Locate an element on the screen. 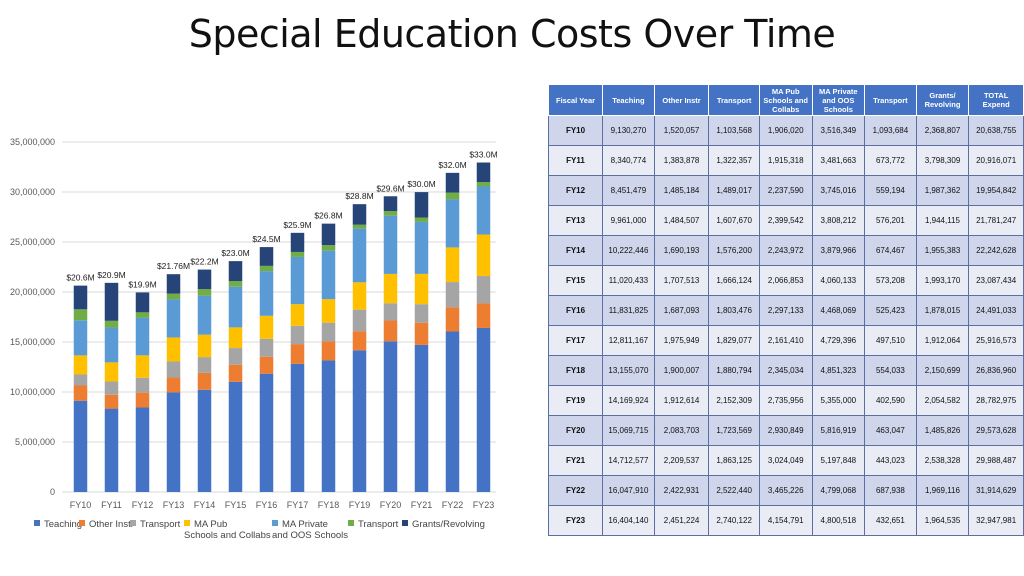 The image size is (1024, 576). table-cell: 1,955,383 is located at coordinates (942, 250).